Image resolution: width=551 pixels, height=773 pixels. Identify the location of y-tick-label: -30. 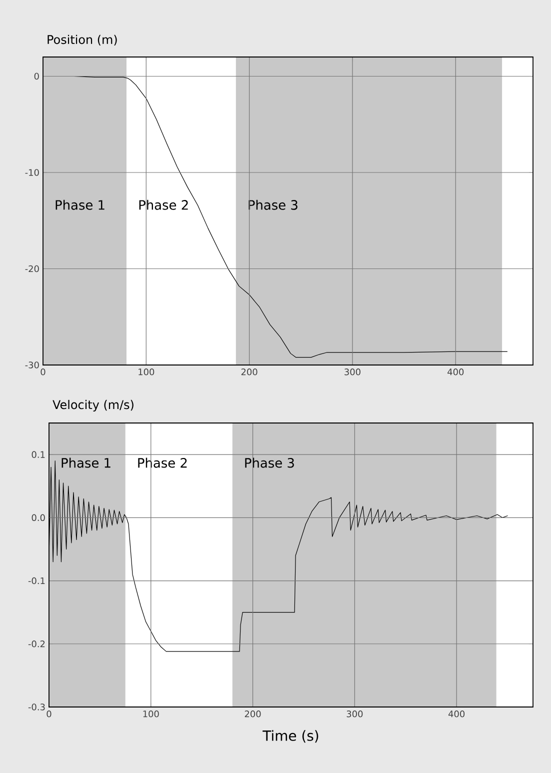
(32, 365).